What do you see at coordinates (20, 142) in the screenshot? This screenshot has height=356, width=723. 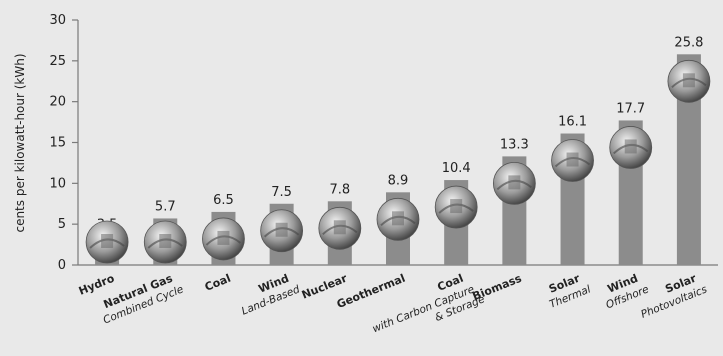 I see `y-axis-label: cents per kilowatt-hour (kWh)` at bounding box center [20, 142].